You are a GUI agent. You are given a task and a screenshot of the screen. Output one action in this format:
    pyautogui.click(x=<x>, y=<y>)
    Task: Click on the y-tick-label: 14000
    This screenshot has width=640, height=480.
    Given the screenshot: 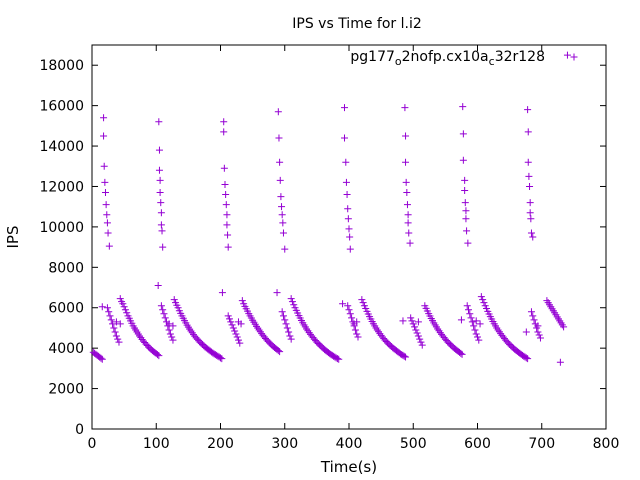 What is the action you would take?
    pyautogui.click(x=61, y=147)
    